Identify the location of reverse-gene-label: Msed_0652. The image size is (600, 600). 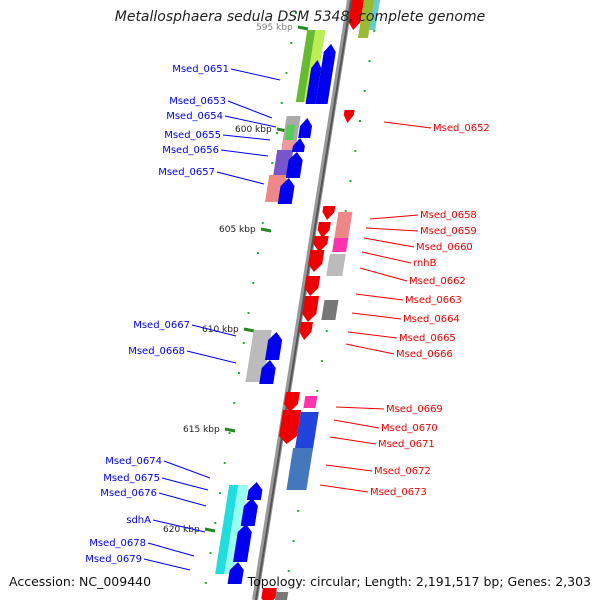
(461, 128).